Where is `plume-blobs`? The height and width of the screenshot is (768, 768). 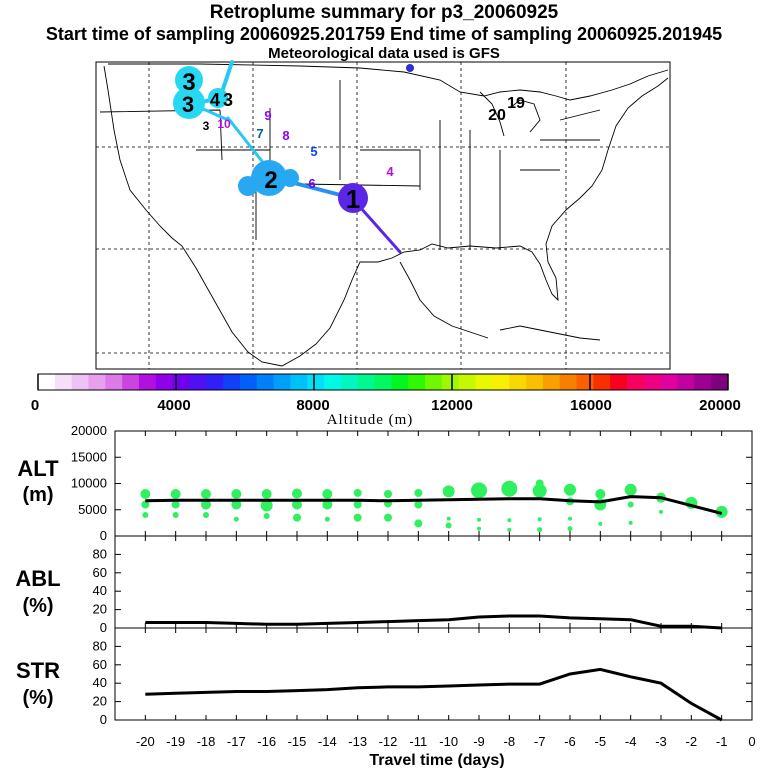
plume-blobs is located at coordinates (293, 138).